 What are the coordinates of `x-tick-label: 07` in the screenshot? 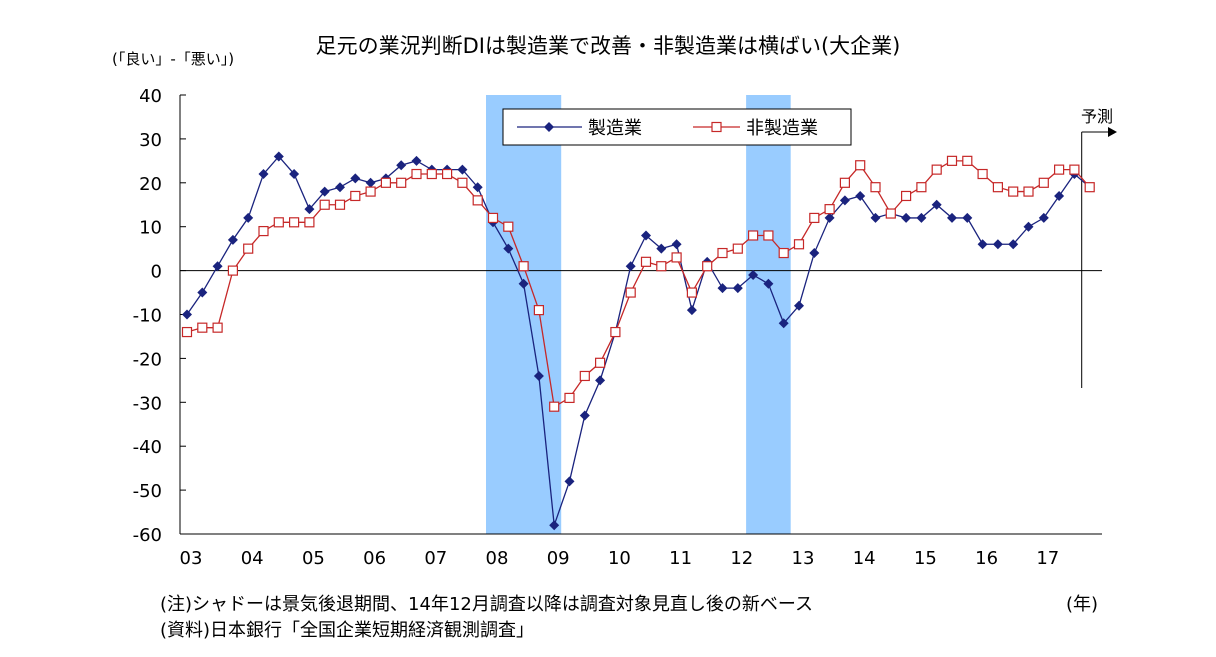 It's located at (435, 558).